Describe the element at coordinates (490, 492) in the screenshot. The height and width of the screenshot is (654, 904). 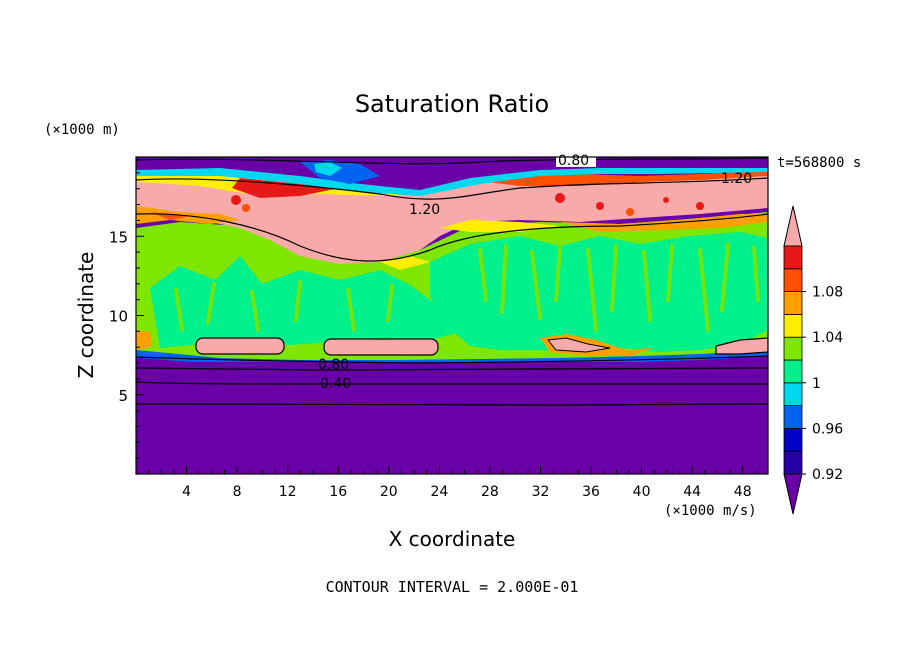
I see `x-tick-label: 28` at that location.